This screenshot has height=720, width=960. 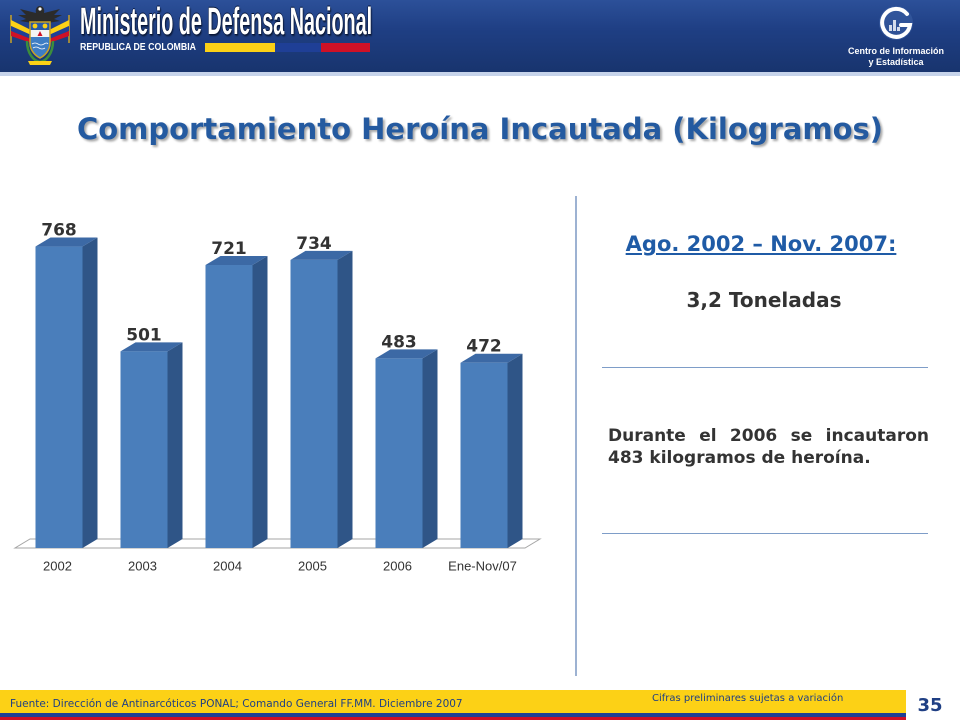 What do you see at coordinates (59, 37) in the screenshot?
I see `flag-right-red` at bounding box center [59, 37].